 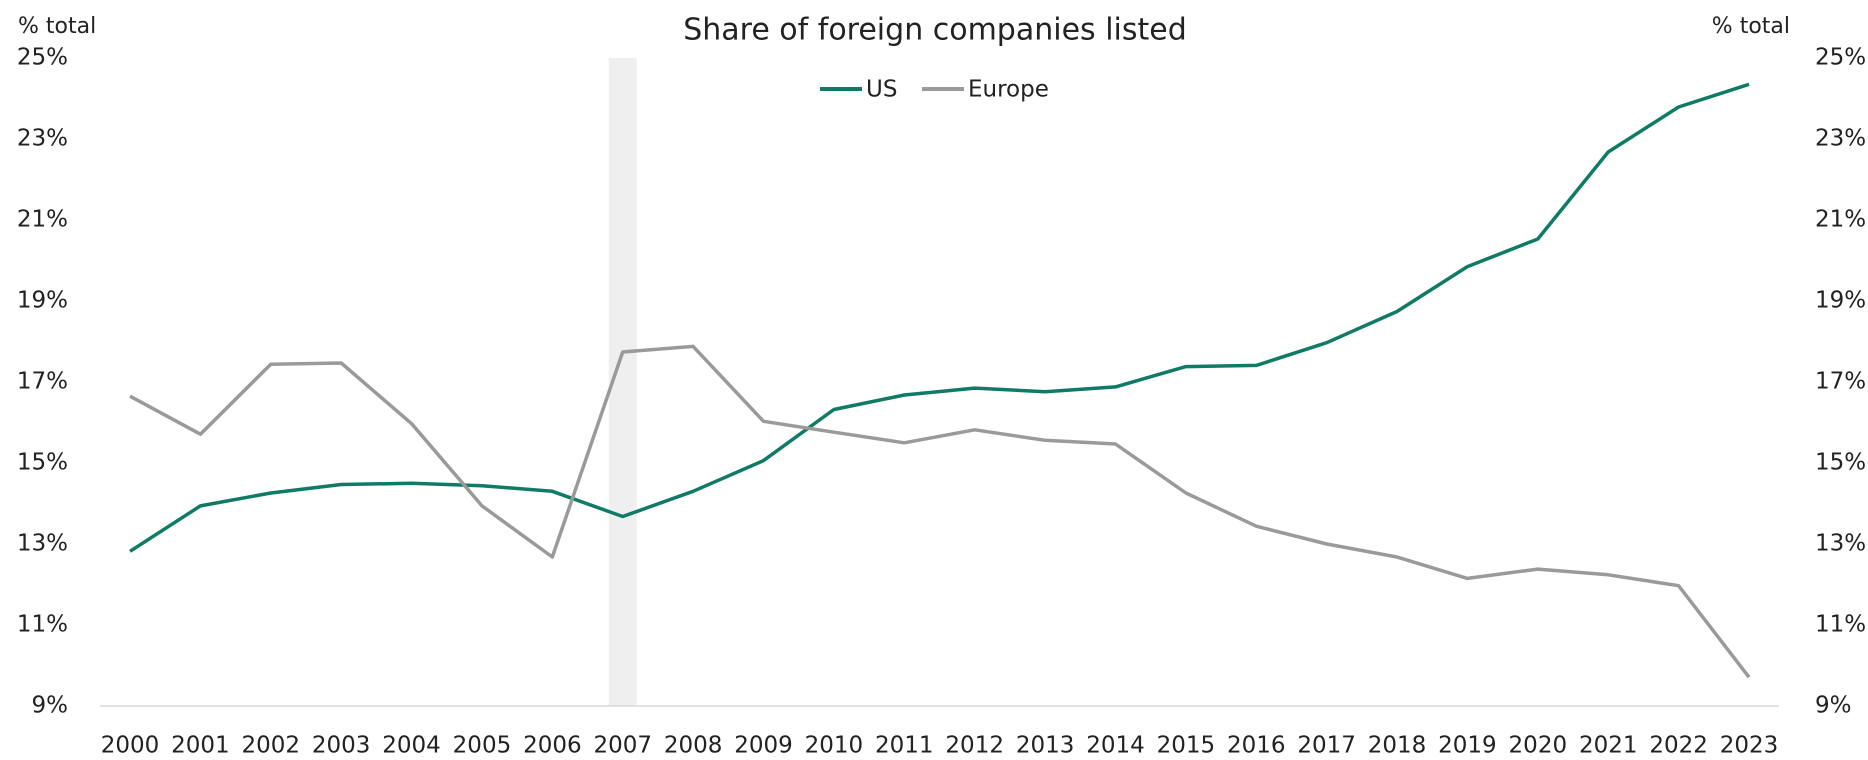 I want to click on y2-tick-label: 19%, so click(x=1840, y=301).